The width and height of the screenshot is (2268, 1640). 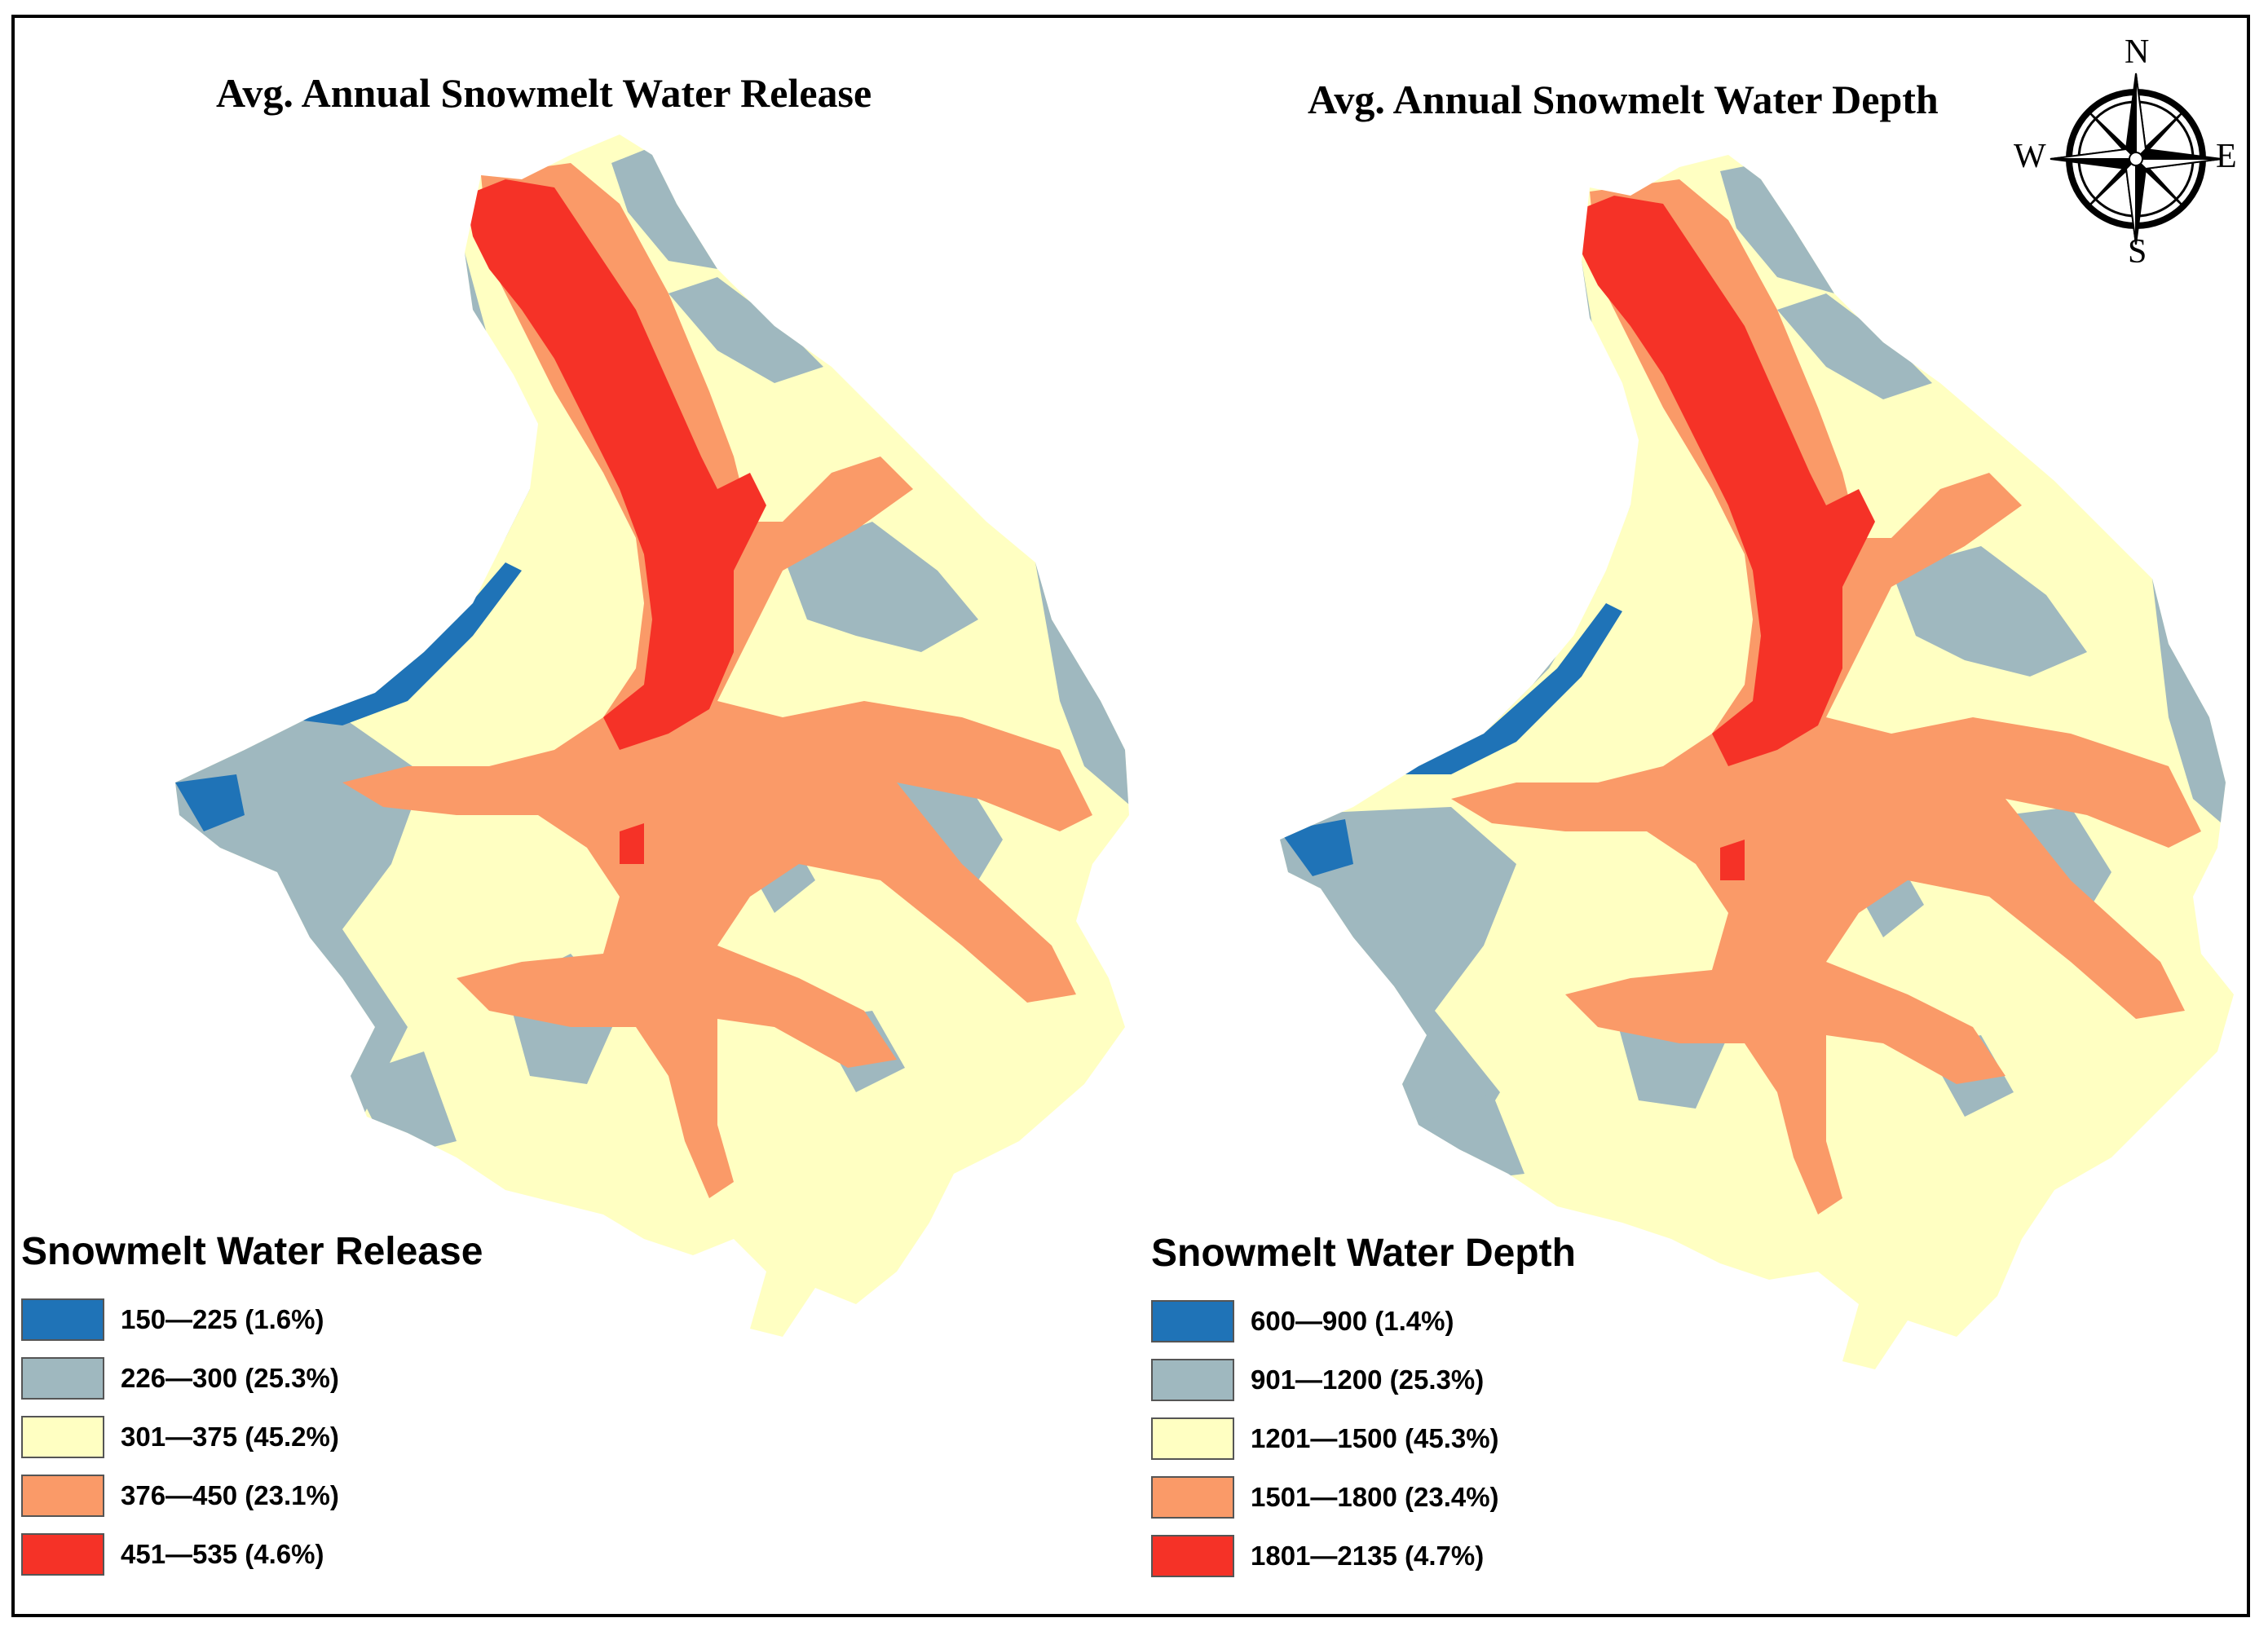 I want to click on legend-item: 376—450 (23.1%), so click(x=252, y=1495).